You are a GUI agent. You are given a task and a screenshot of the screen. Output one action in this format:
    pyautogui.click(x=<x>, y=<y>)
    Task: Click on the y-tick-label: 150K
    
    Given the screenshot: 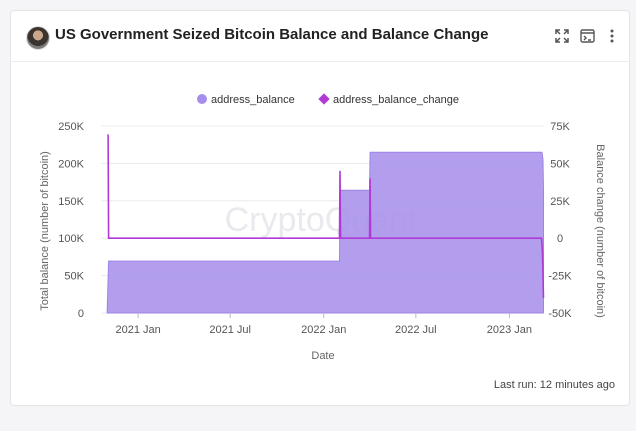 What is the action you would take?
    pyautogui.click(x=71, y=202)
    